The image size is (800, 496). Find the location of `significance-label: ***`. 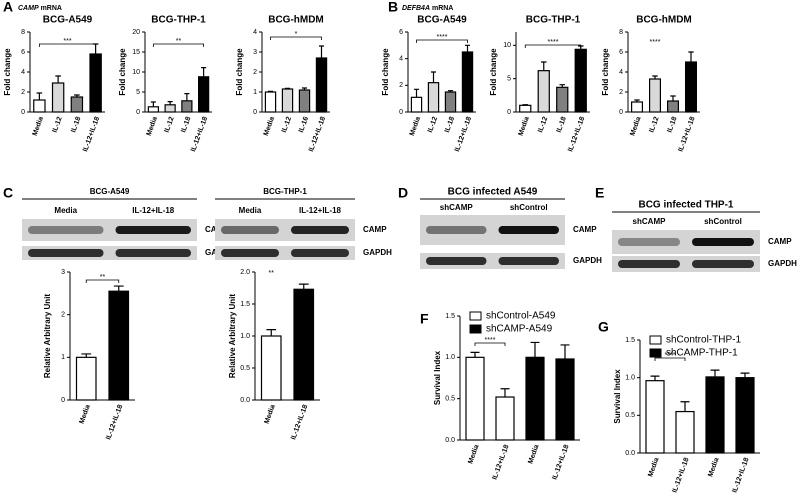

significance-label: *** is located at coordinates (67, 41).